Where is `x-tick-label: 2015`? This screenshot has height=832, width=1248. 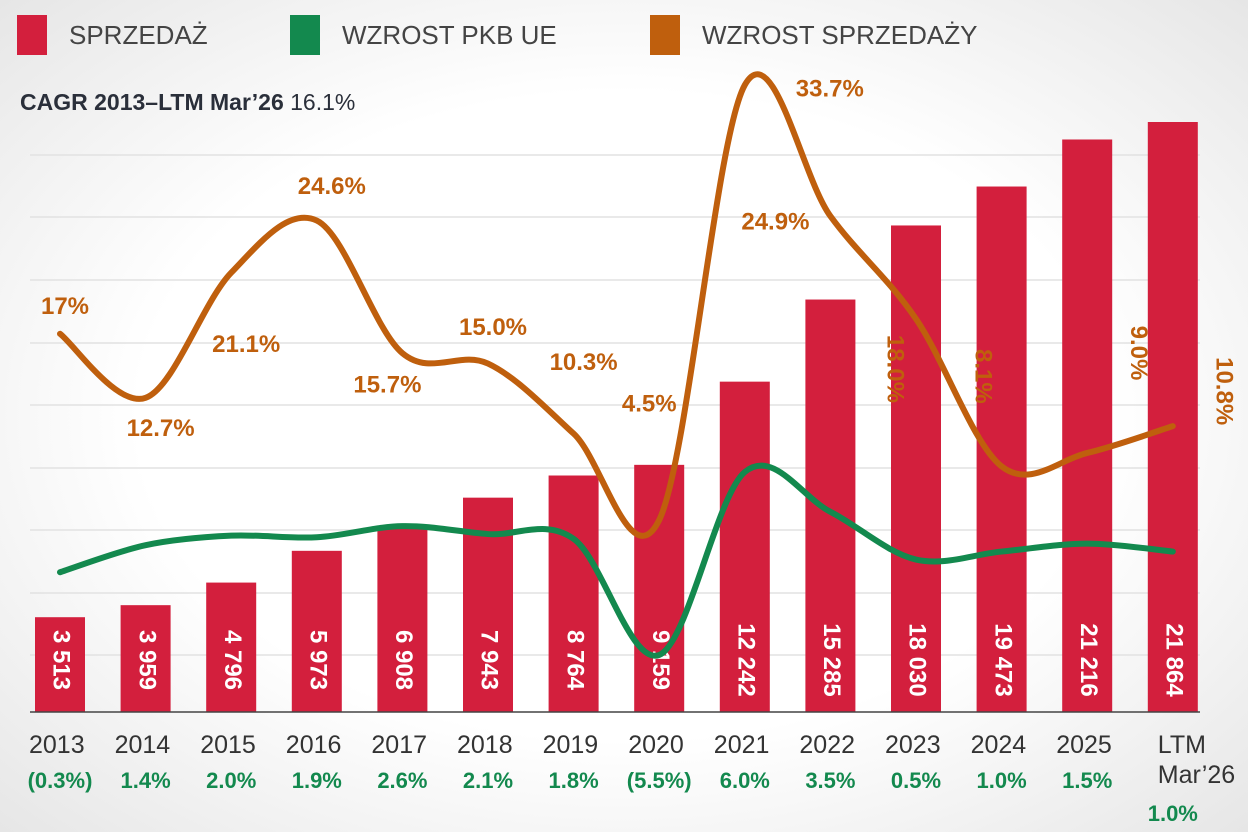
x-tick-label: 2015 is located at coordinates (228, 745).